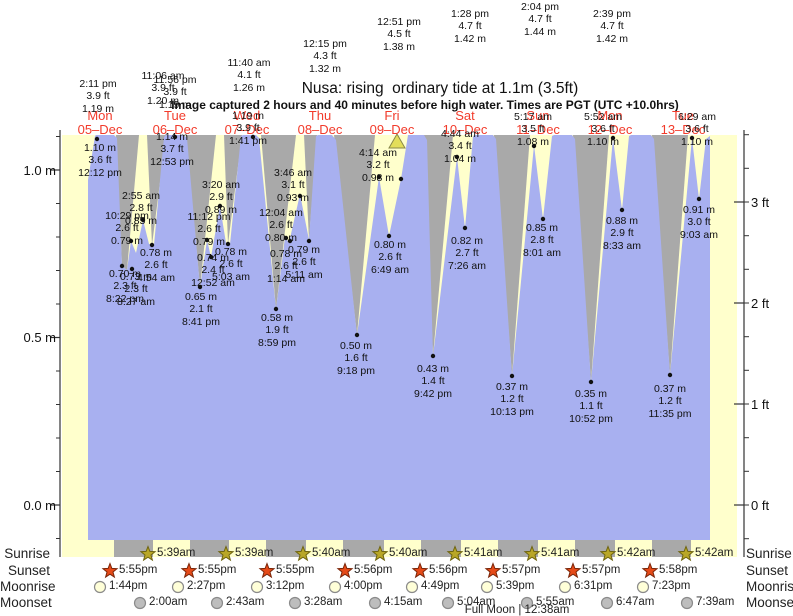 The image size is (793, 616). I want to click on tide-annotation-line: 9:18 pm, so click(356, 370).